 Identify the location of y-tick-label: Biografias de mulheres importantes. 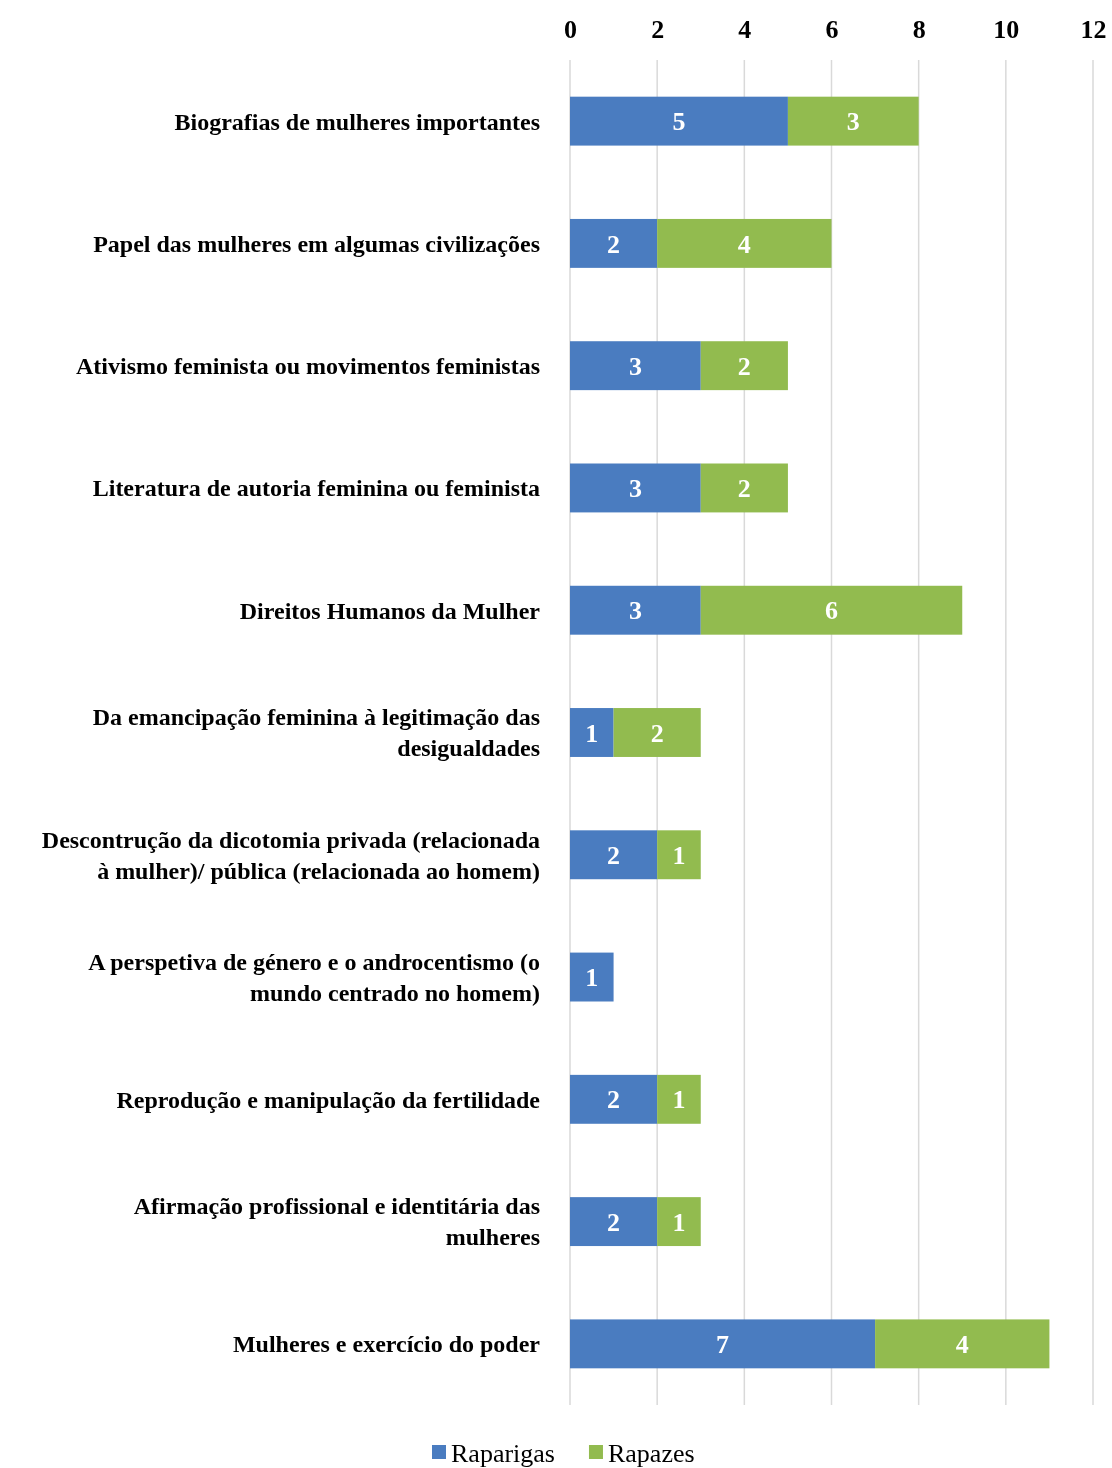
(357, 121).